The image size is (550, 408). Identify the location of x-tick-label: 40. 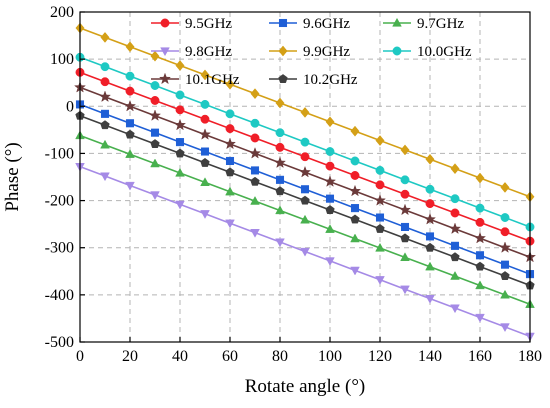
(180, 356).